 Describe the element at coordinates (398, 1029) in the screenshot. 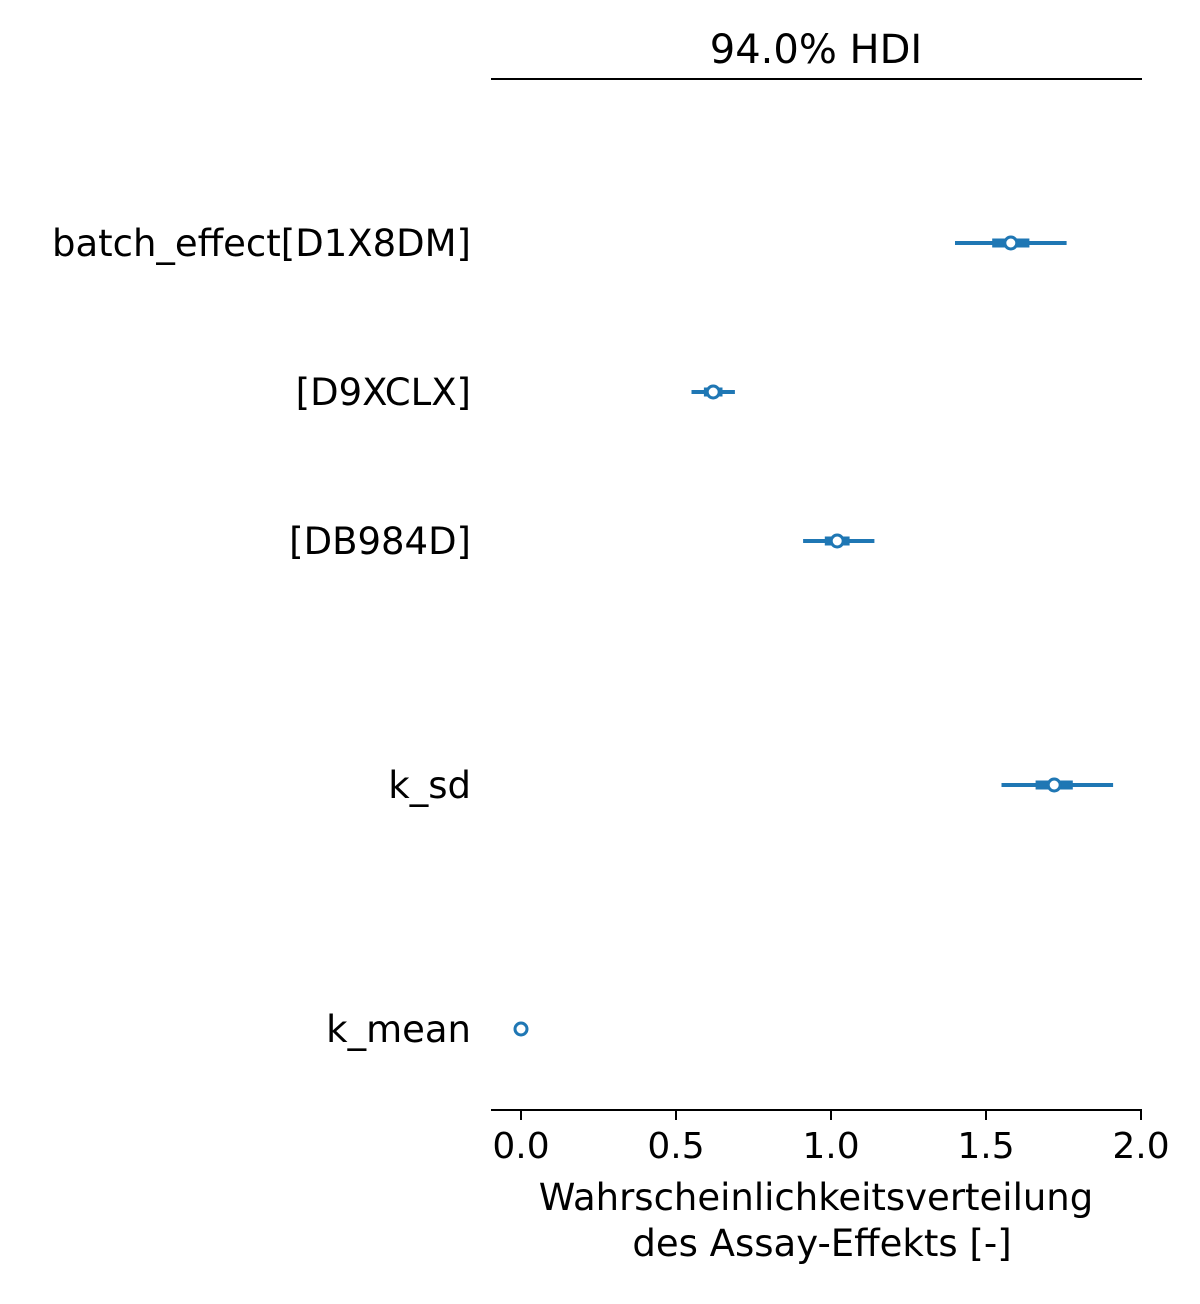

I see `row-label: k_mean` at that location.